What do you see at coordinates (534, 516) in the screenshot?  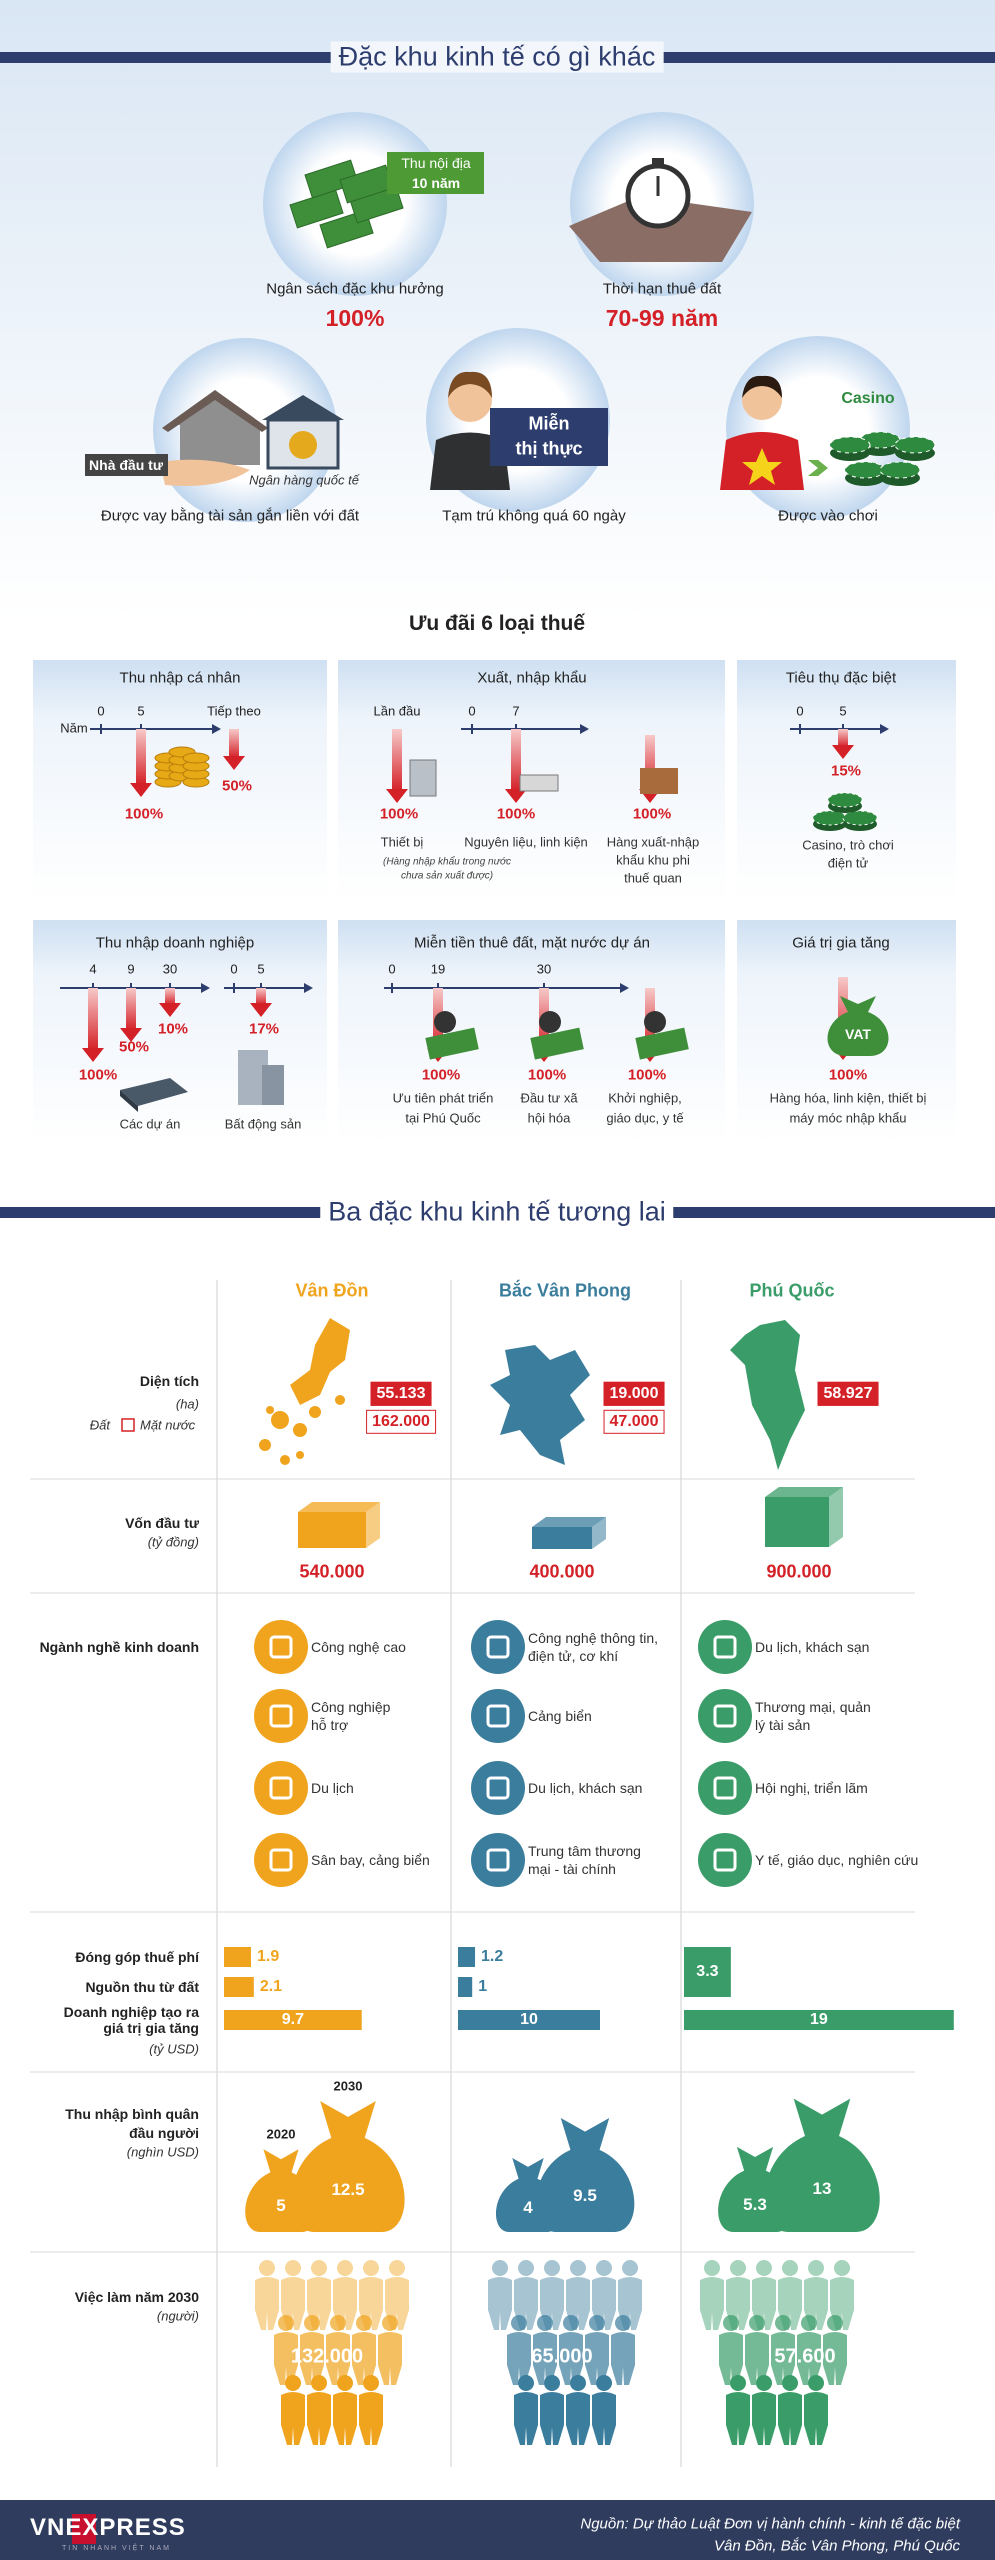 I see `text-label: Tạm trú không quá 60 ngày` at bounding box center [534, 516].